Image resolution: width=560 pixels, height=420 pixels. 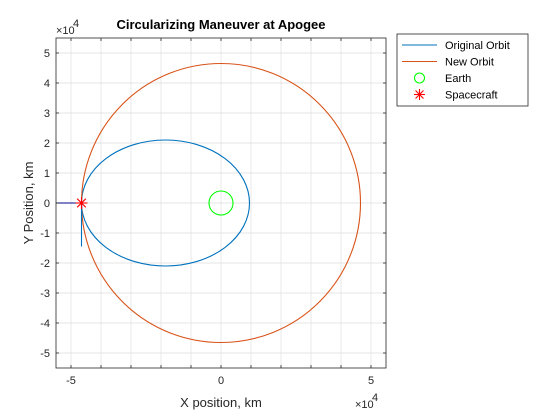 What do you see at coordinates (371, 381) in the screenshot?
I see `x-tick-label: 5` at bounding box center [371, 381].